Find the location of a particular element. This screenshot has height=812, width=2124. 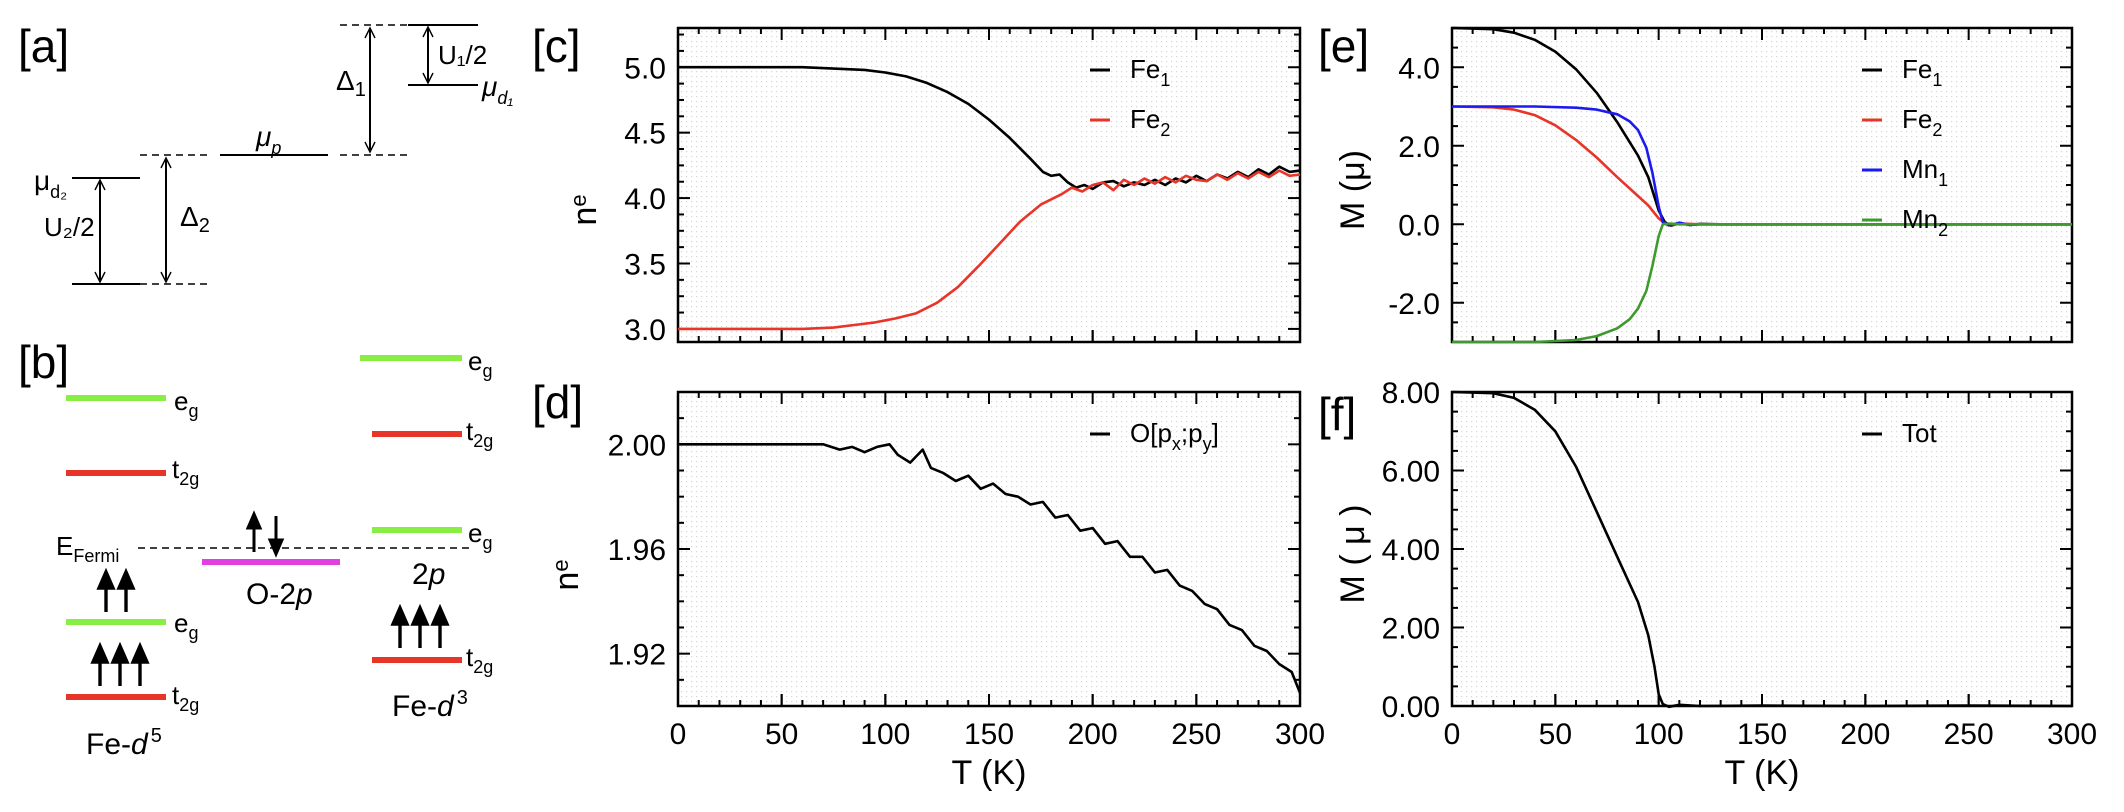

x-axis-label-f: T (K) is located at coordinates (1762, 773).